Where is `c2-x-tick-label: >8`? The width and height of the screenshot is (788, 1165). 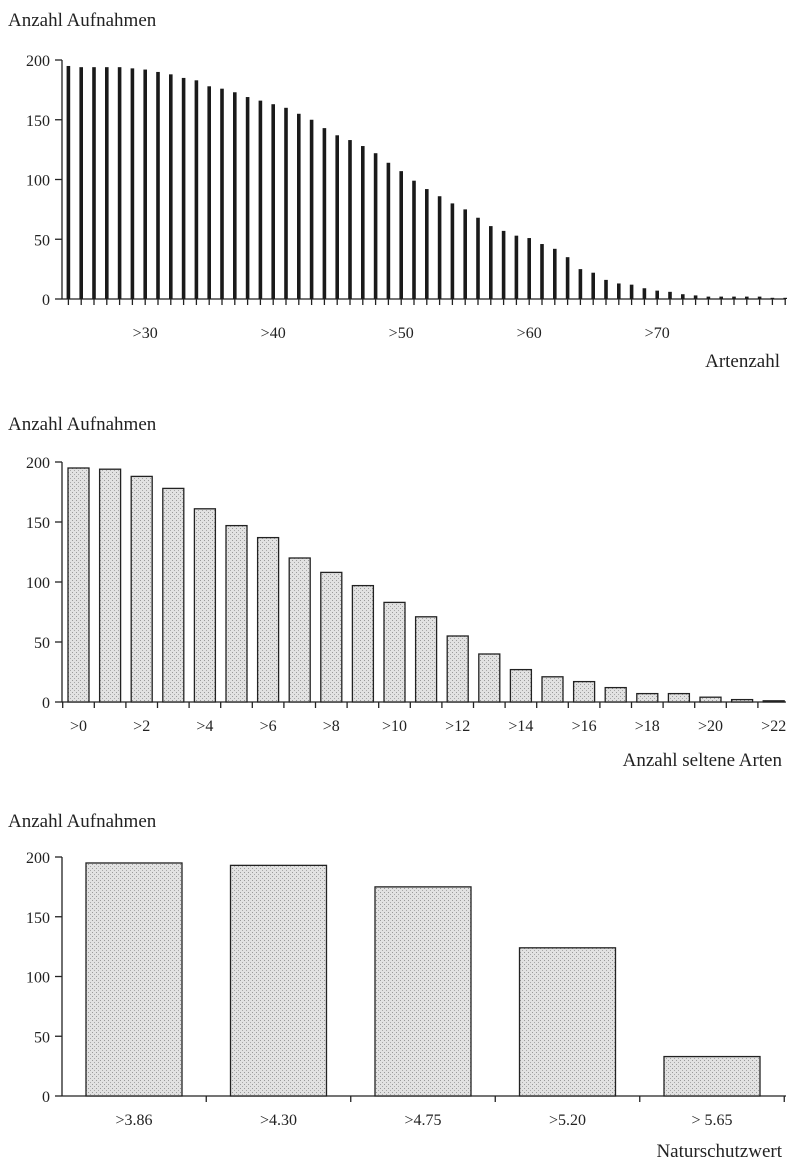 c2-x-tick-label: >8 is located at coordinates (331, 726).